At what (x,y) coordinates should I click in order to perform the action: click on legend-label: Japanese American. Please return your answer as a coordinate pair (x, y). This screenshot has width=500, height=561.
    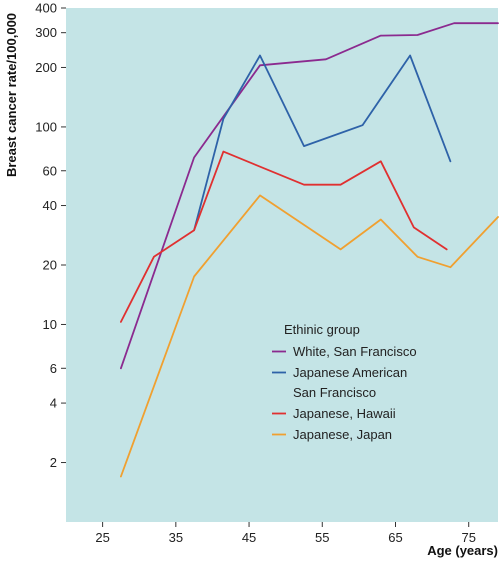
    Looking at the image, I should click on (350, 372).